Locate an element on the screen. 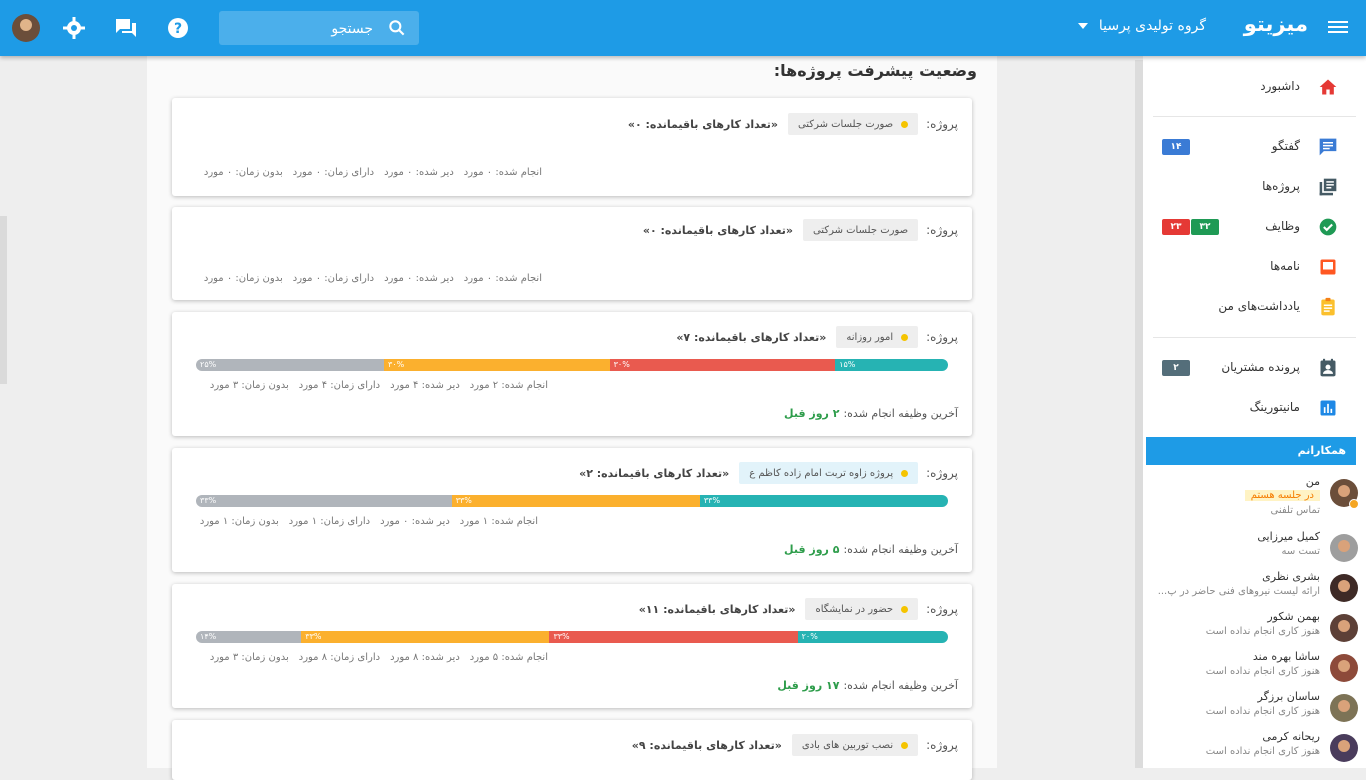  colleague-name: ساشا بهره مند is located at coordinates (1286, 656).